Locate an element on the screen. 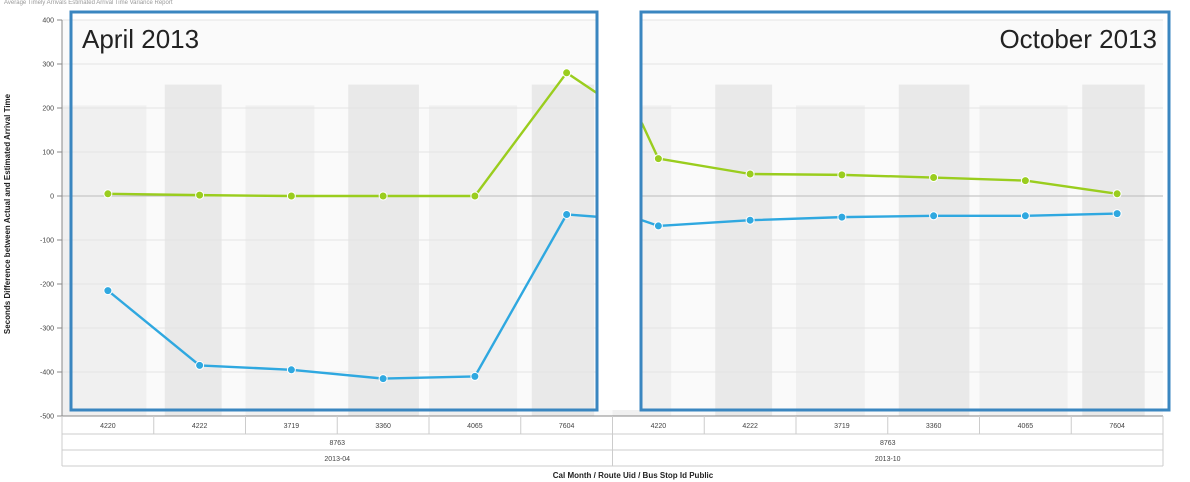 The height and width of the screenshot is (482, 1190). y-axis: 400 300 200 100 0 -100 -200 -300 -400 -500 is located at coordinates (51, 219).